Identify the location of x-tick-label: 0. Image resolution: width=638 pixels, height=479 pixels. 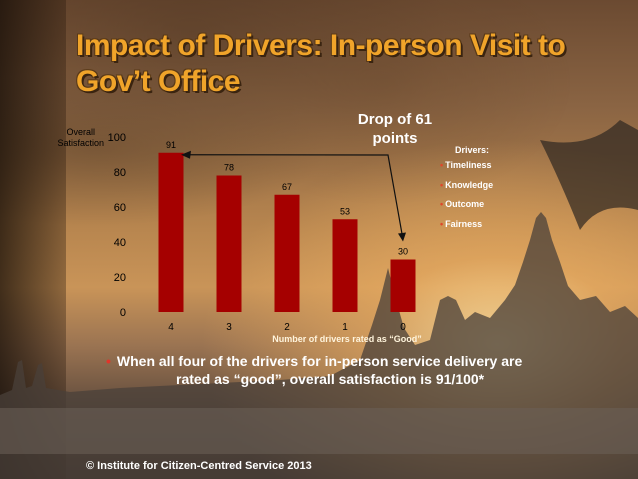
(403, 327).